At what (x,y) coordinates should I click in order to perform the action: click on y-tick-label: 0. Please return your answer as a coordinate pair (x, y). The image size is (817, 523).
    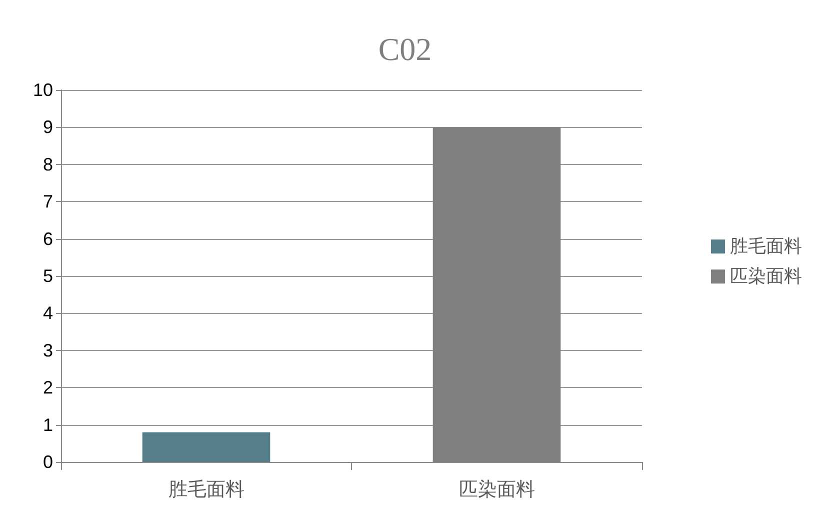
    Looking at the image, I should click on (47, 462).